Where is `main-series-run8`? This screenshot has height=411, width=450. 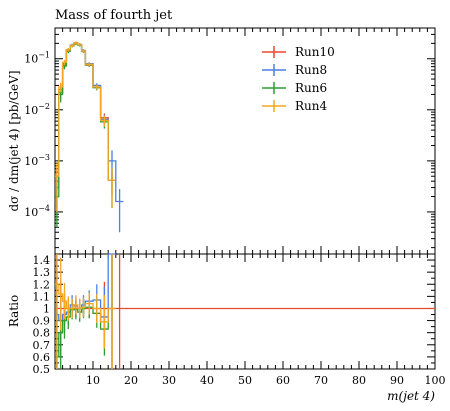 main-series-run8 is located at coordinates (89, 137).